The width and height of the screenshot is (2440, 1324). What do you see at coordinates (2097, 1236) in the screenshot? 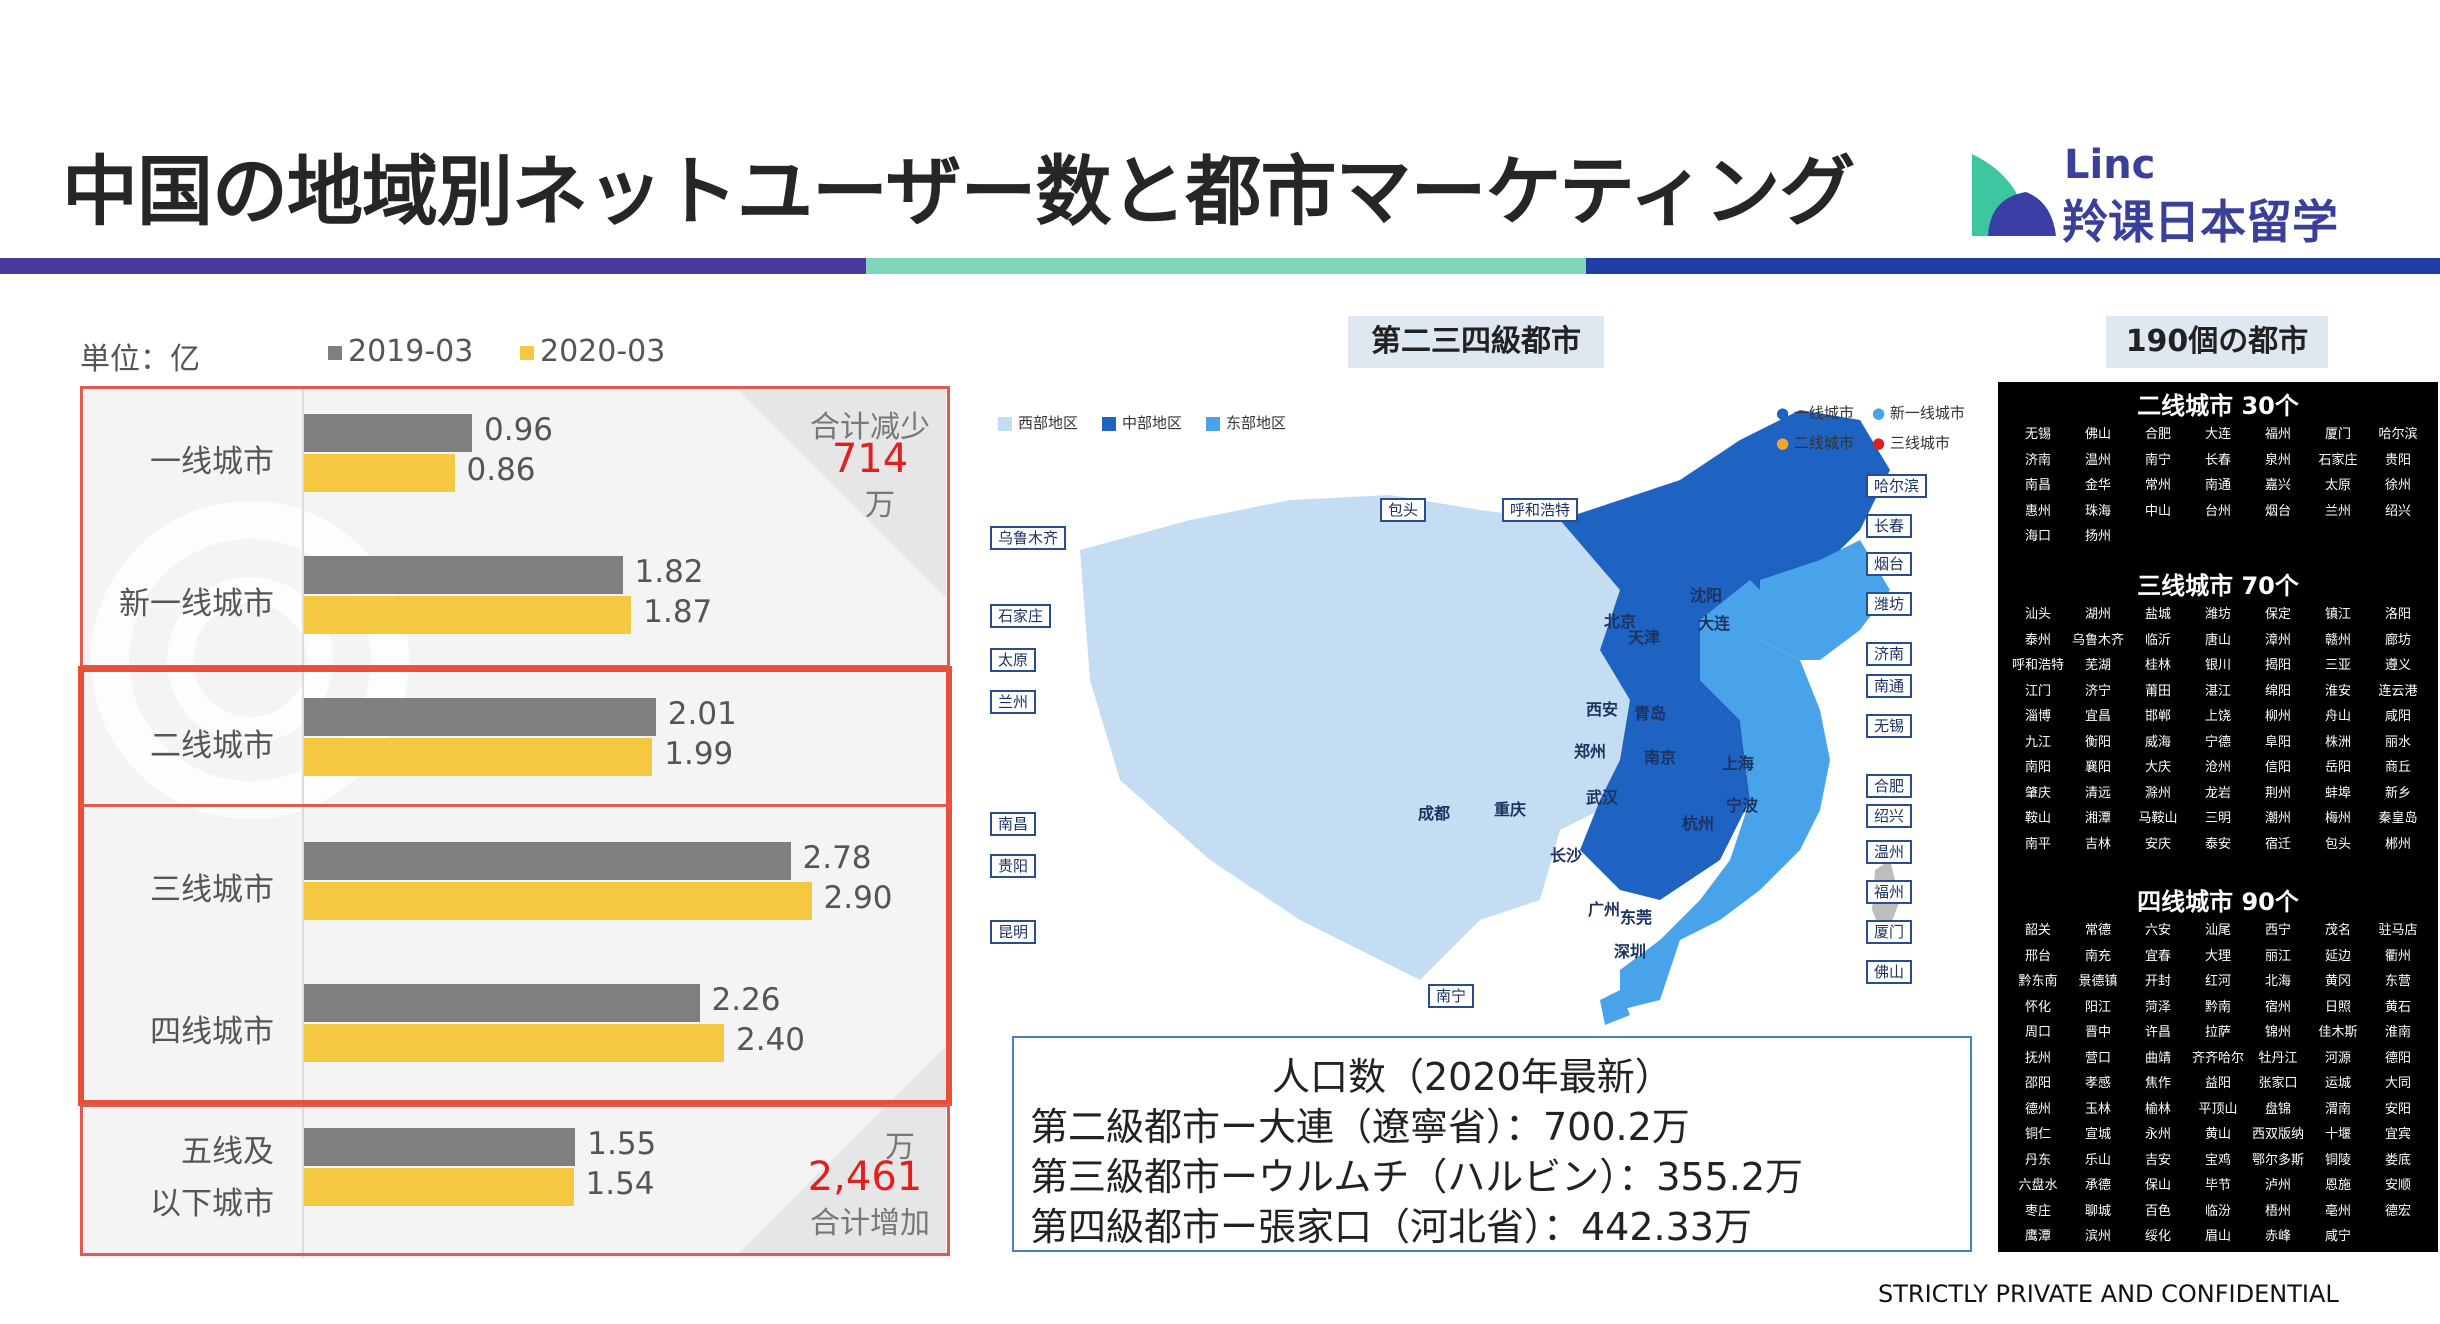
I see `city-name: 滨州` at bounding box center [2097, 1236].